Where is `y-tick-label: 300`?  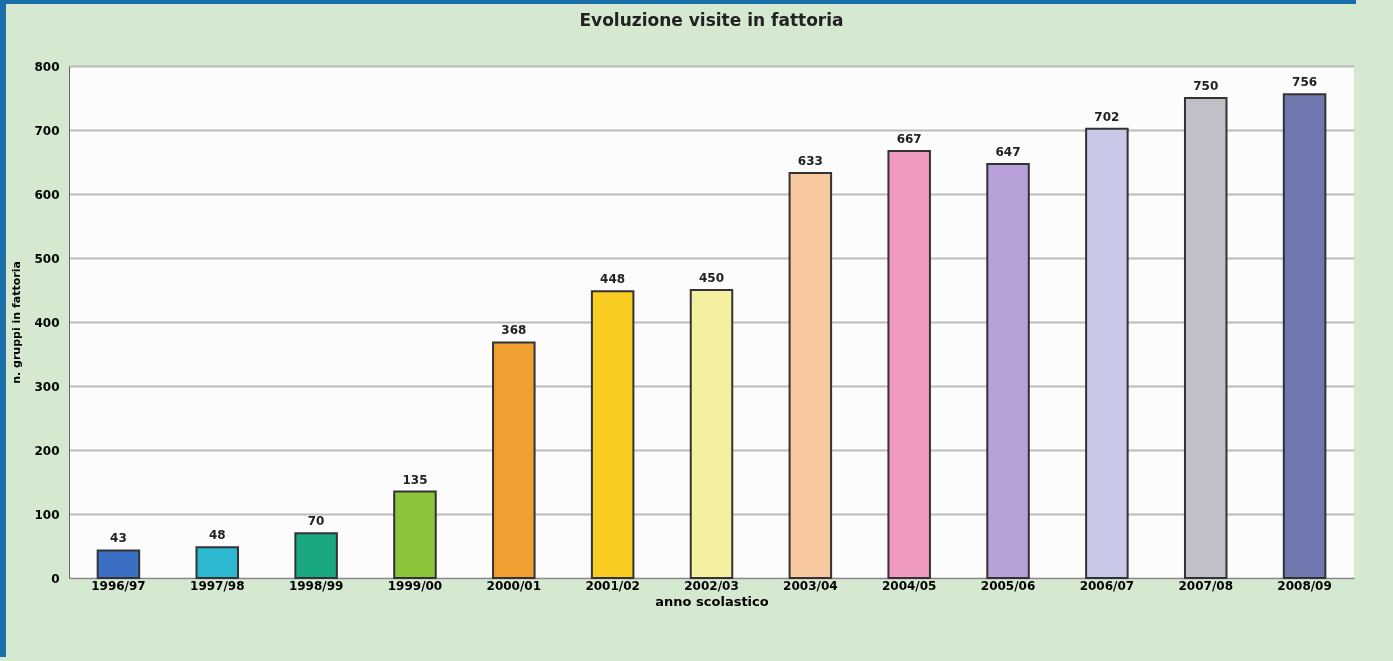
y-tick-label: 300 is located at coordinates (47, 386).